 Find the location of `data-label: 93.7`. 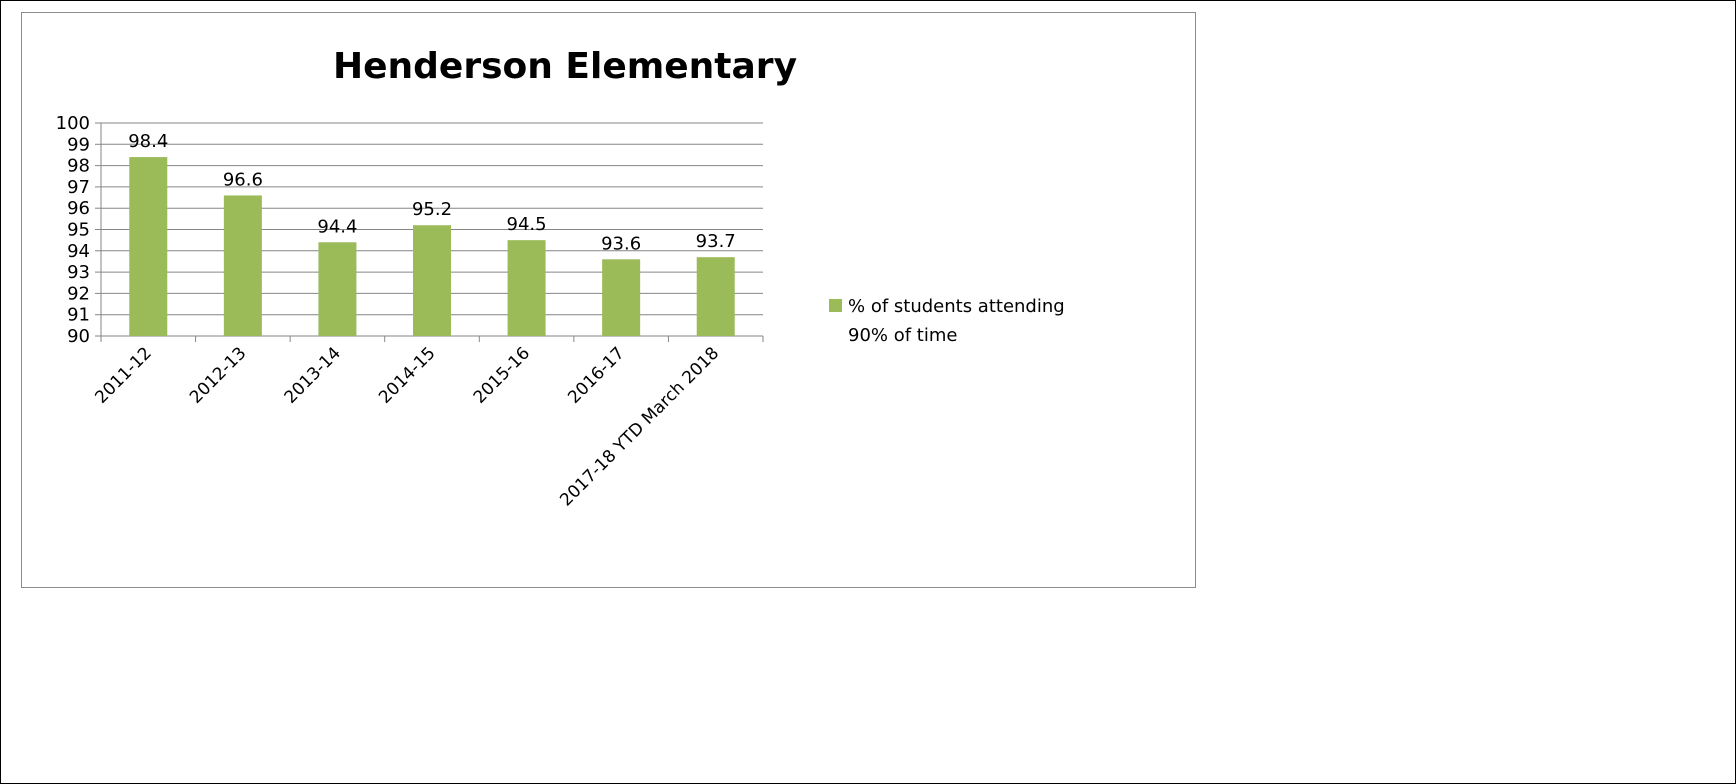

data-label: 93.7 is located at coordinates (716, 241).